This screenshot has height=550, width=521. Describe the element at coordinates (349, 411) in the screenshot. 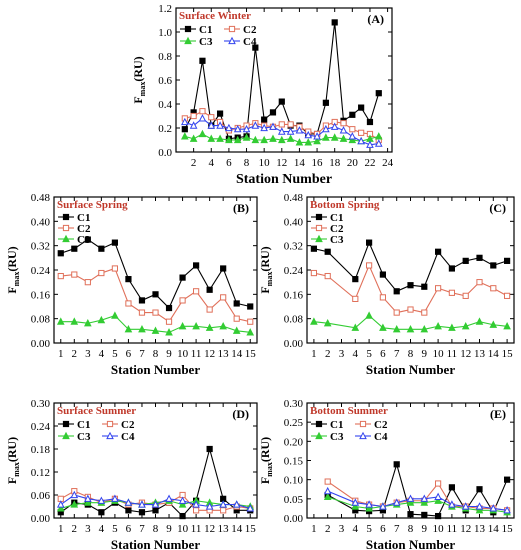

I see `panel-title: Bottom Summer` at that location.